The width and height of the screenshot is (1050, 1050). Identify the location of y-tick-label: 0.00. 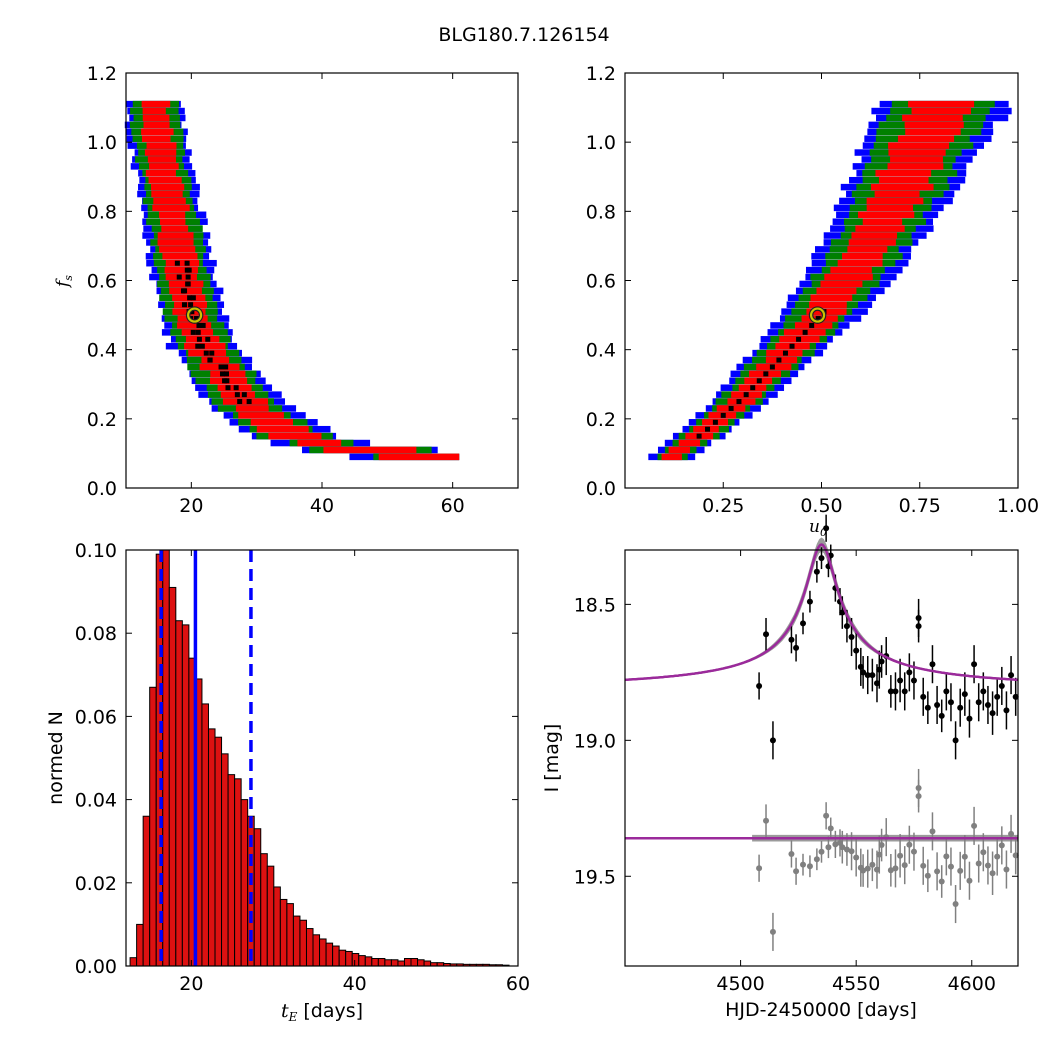
(96, 967).